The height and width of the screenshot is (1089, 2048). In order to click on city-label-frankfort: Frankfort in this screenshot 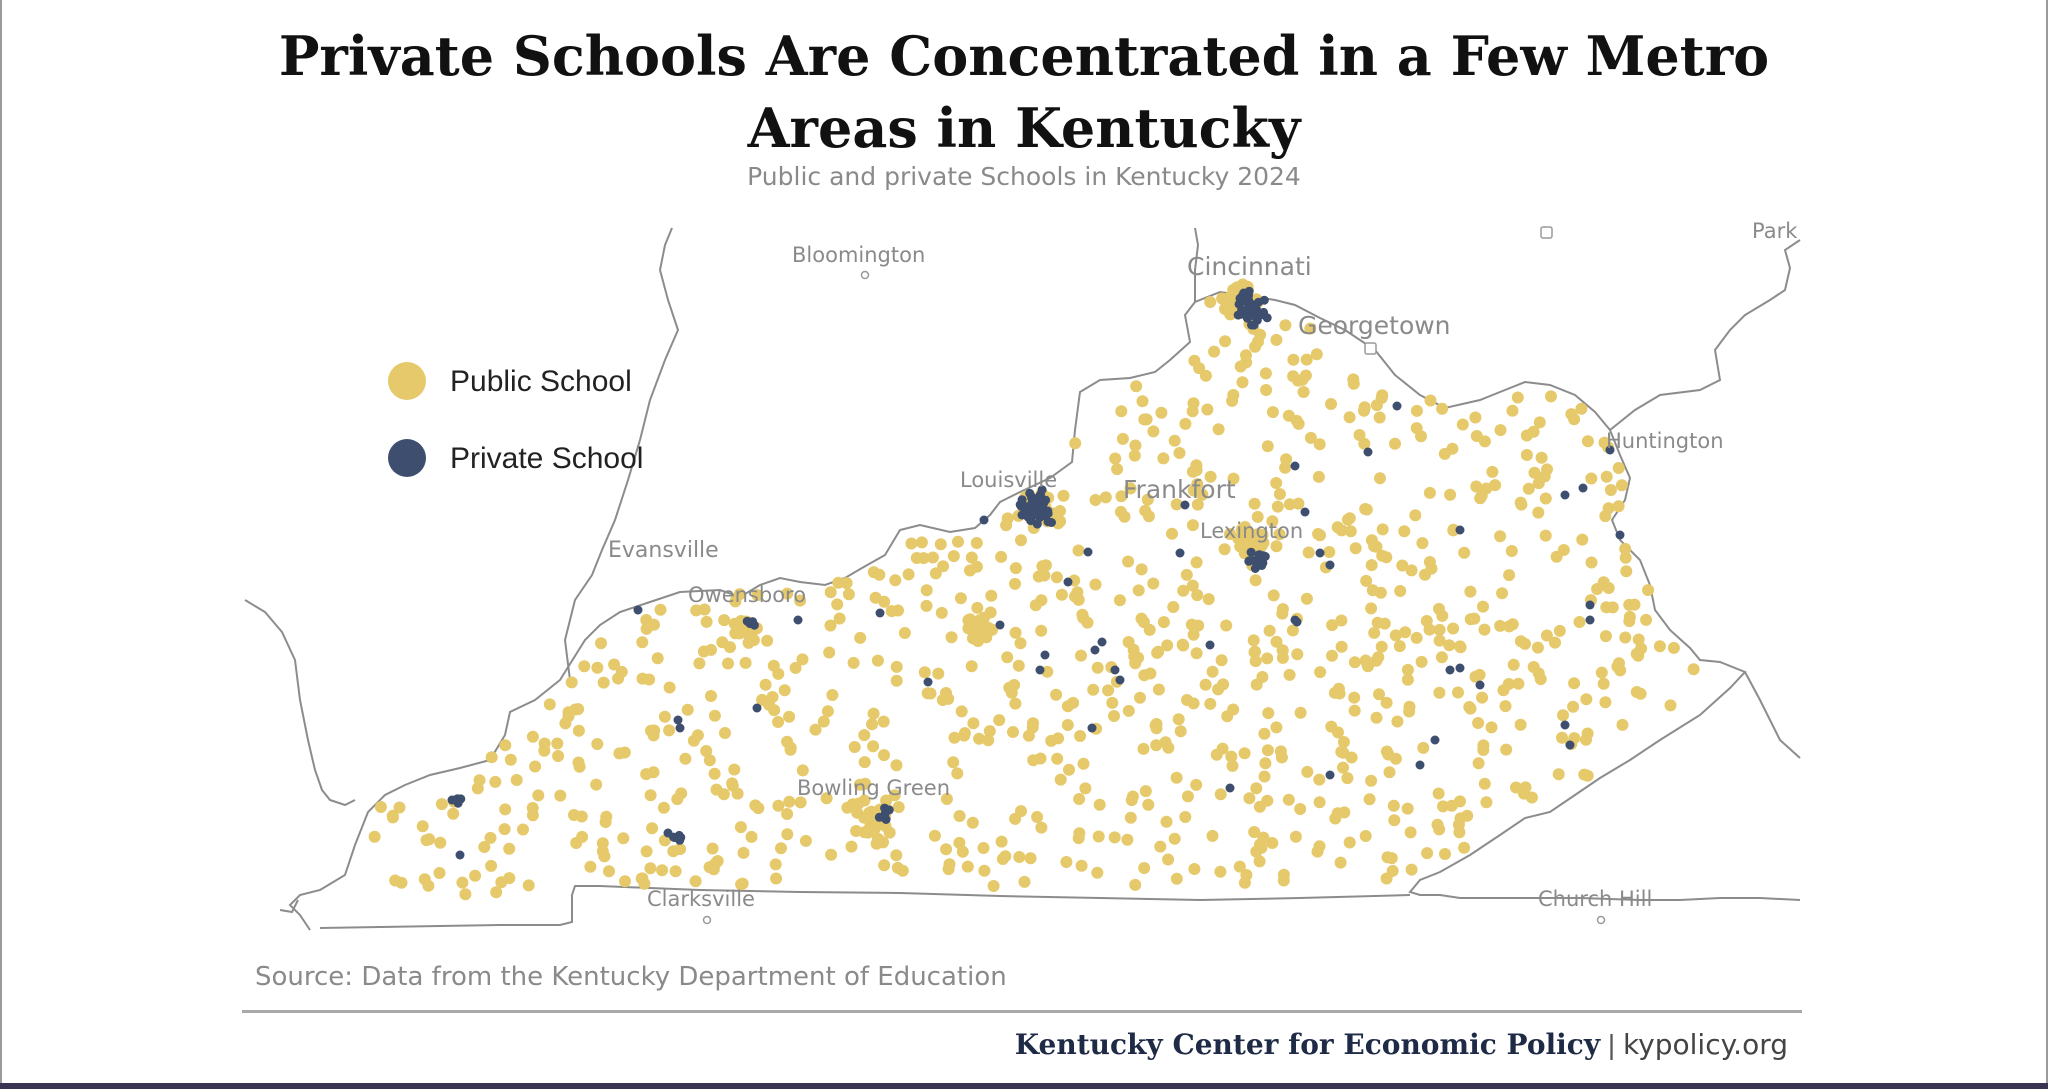, I will do `click(1179, 489)`.